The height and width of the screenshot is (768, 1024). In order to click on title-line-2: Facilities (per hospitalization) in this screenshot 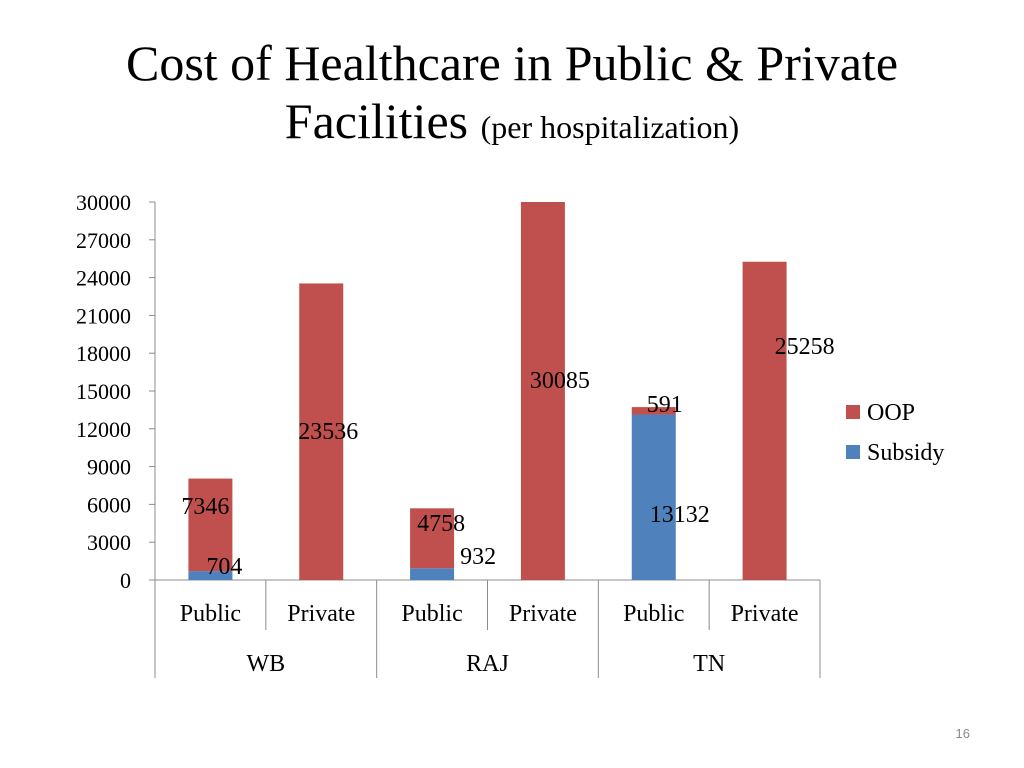, I will do `click(512, 124)`.